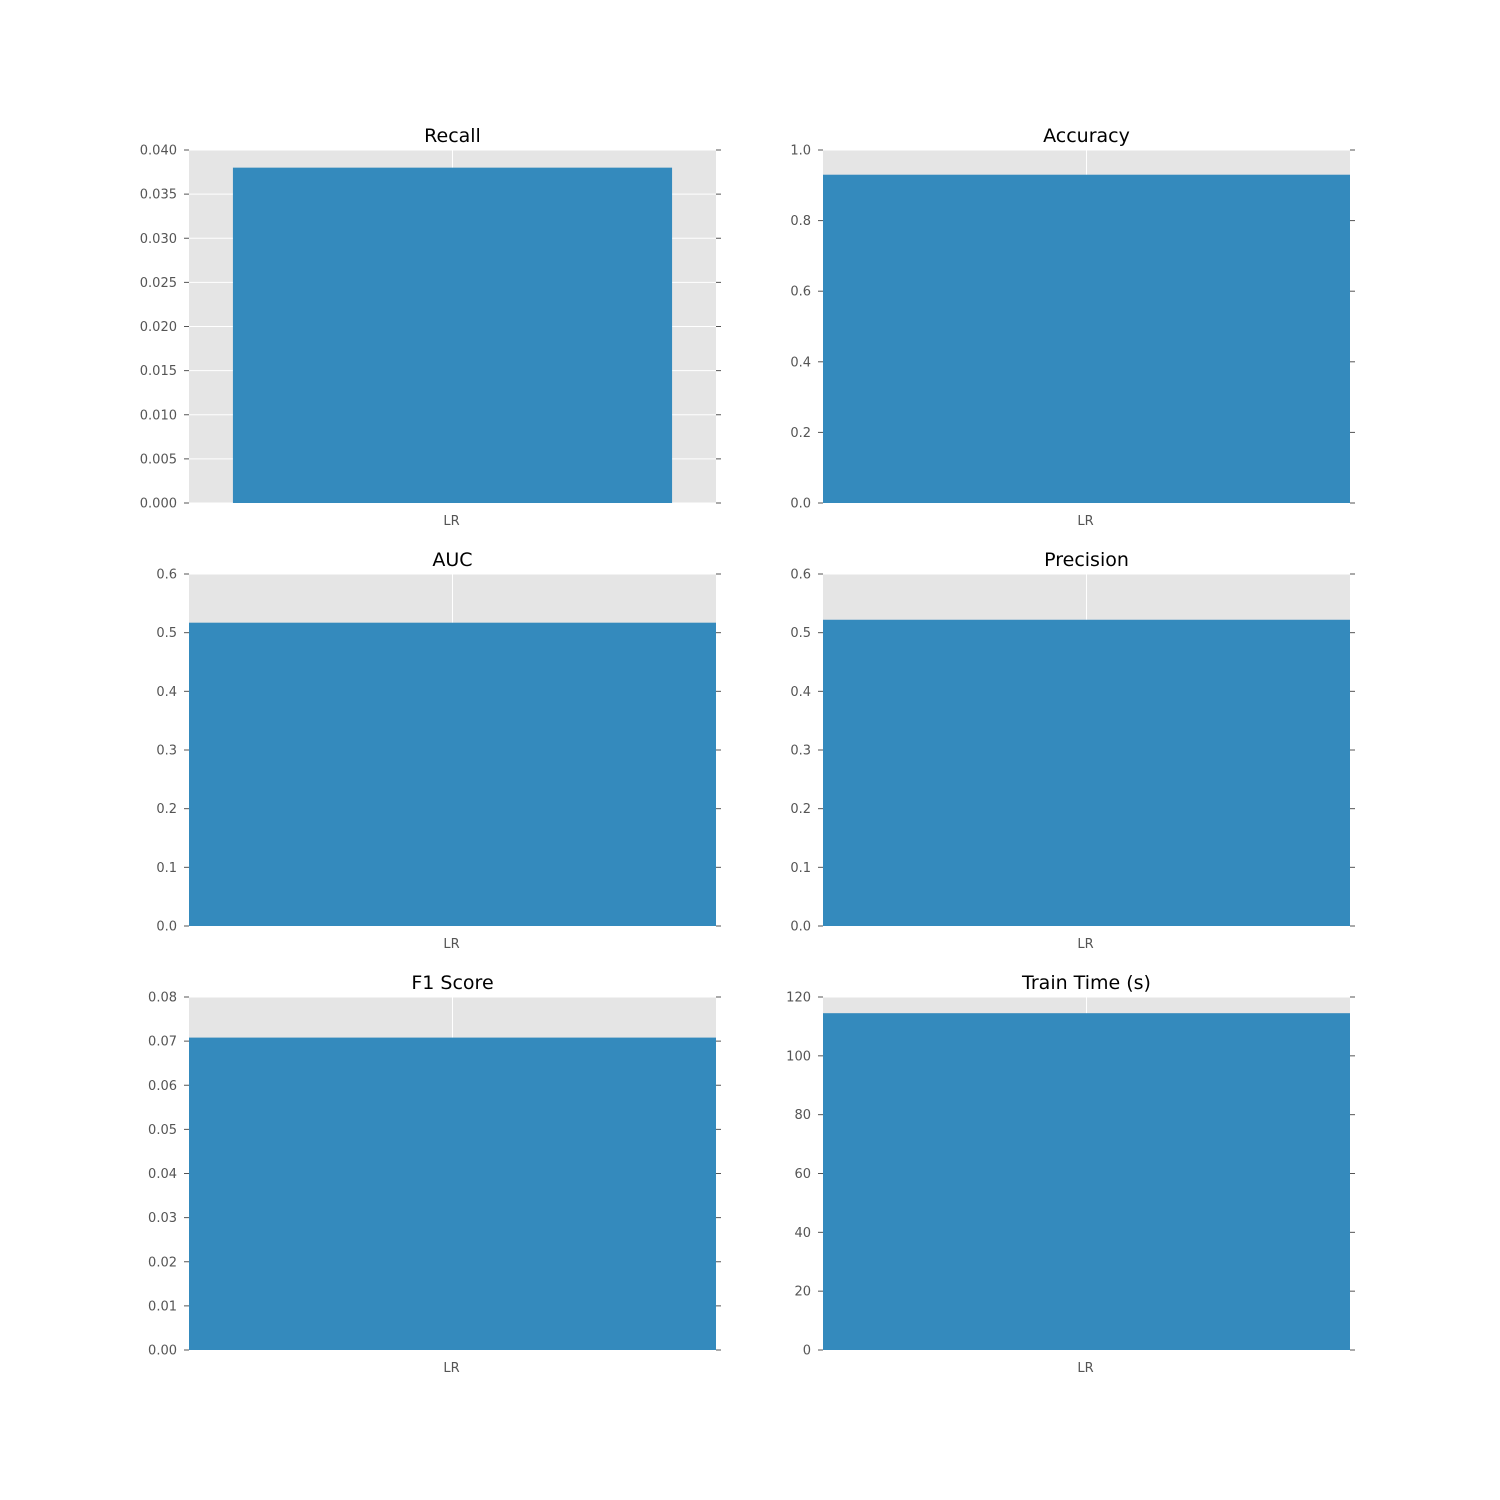 This screenshot has width=1500, height=1500. I want to click on chart-panel: 0.0 0.1 0.2 0.3 0.4 0.5 0.6 LR Precision, so click(1072, 750).